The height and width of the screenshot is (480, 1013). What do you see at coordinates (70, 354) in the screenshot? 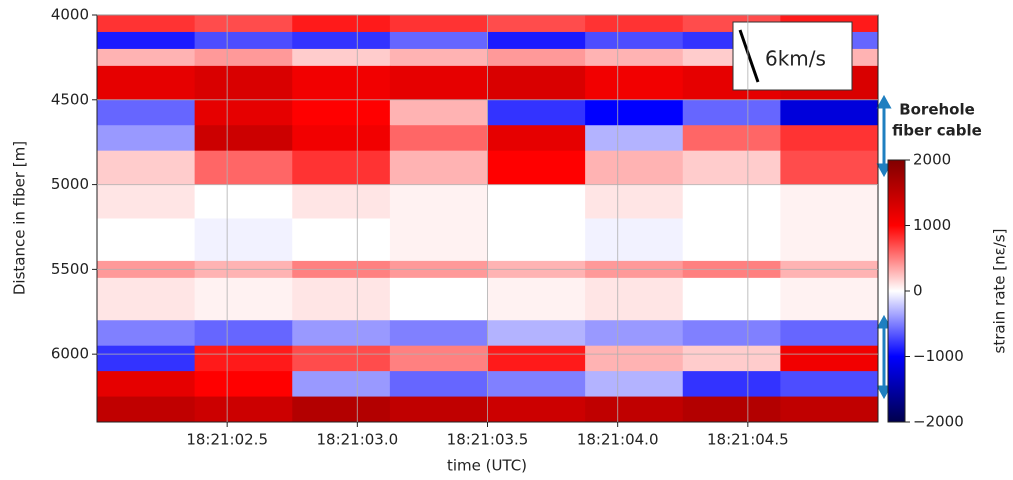
I see `y-tick-label: 6000` at bounding box center [70, 354].